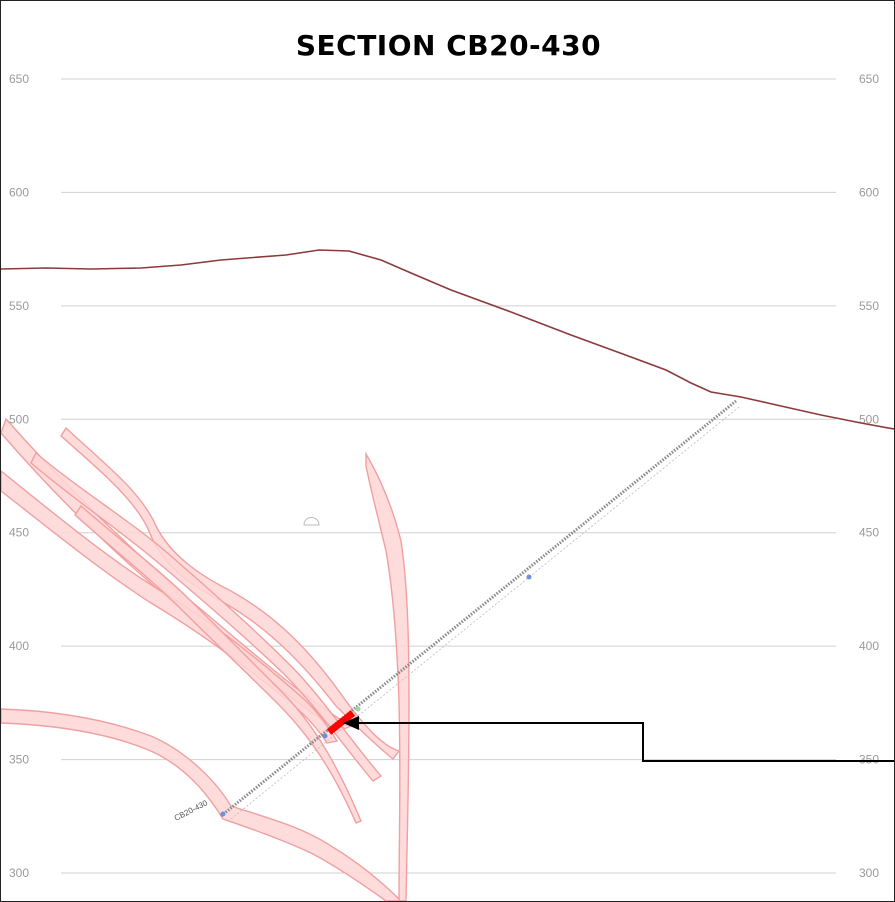 This screenshot has width=895, height=902. Describe the element at coordinates (869, 306) in the screenshot. I see `tick-label-right-550: 550` at that location.